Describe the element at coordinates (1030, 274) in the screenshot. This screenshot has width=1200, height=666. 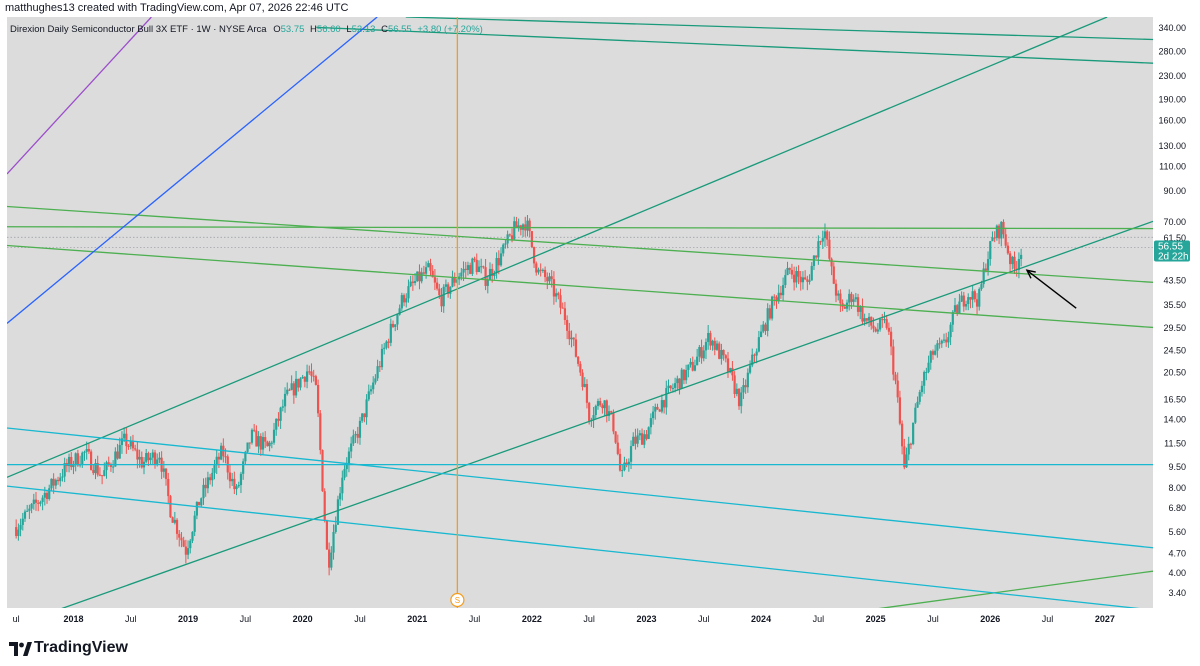
I see `annotation-arrow-head` at that location.